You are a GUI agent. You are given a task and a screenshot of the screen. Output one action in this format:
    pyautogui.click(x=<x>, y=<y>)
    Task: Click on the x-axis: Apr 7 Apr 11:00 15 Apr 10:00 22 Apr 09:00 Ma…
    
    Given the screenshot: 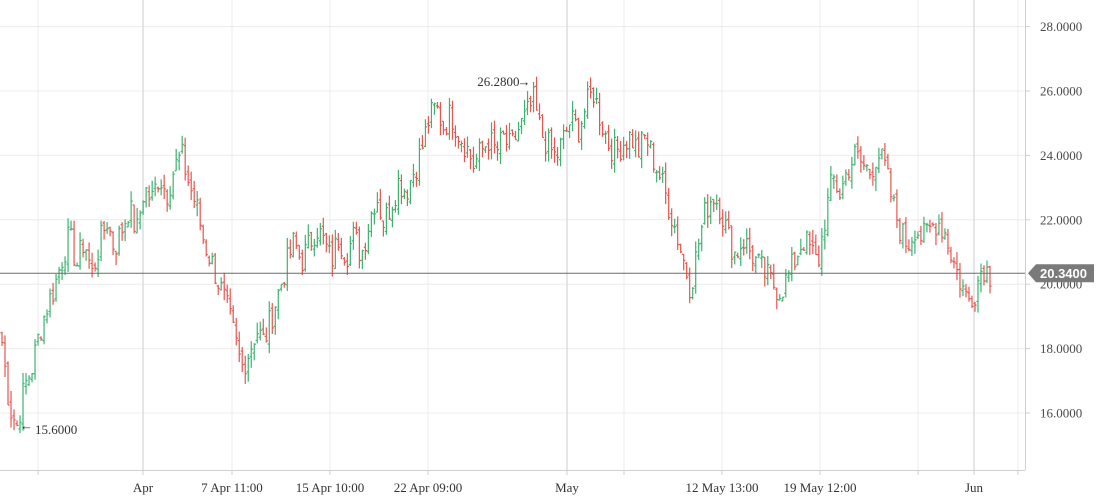 What is the action you would take?
    pyautogui.click(x=528, y=482)
    